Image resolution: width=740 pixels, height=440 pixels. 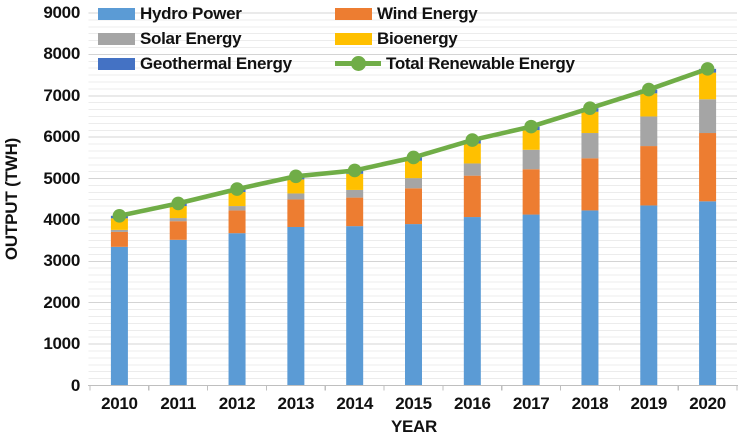 What do you see at coordinates (354, 403) in the screenshot?
I see `x-tick-label-2014: 2014` at bounding box center [354, 403].